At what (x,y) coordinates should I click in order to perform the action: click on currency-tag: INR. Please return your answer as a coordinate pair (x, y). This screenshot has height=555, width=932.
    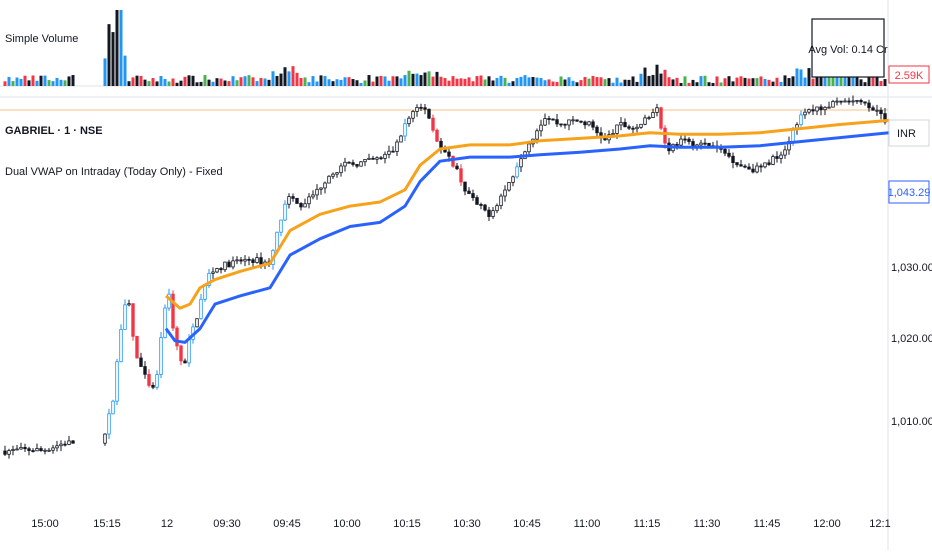
    Looking at the image, I should click on (909, 133).